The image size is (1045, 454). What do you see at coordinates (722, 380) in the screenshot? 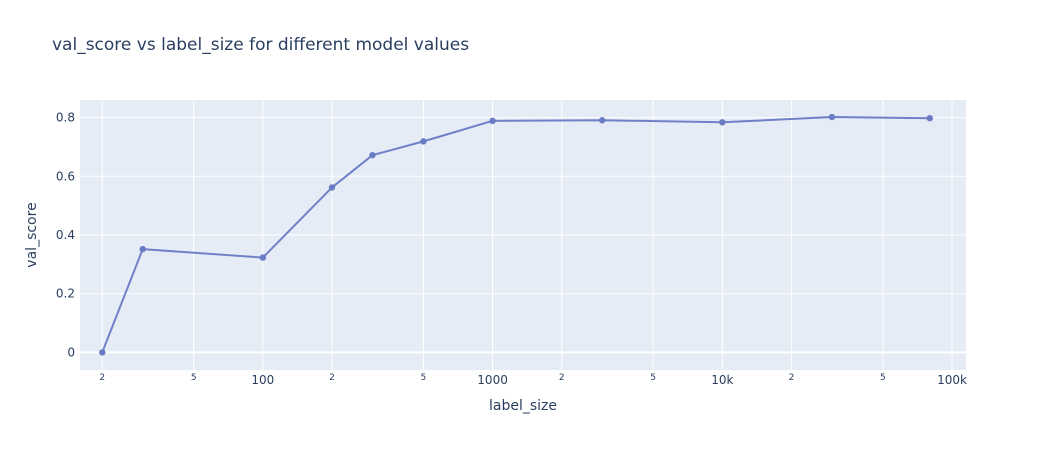
I see `x-tick-label: 10k` at bounding box center [722, 380].